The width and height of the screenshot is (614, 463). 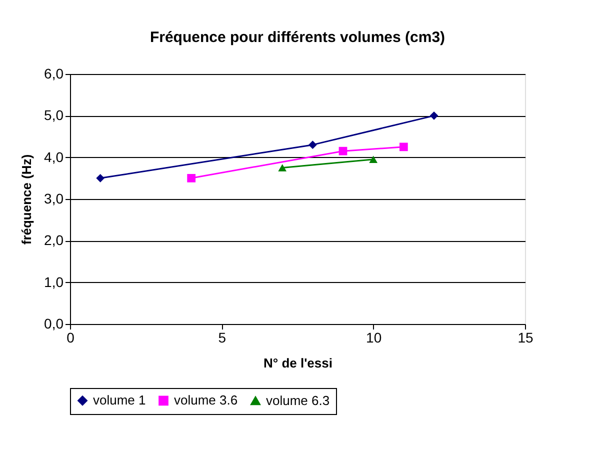 I want to click on y-tick-label: 3,0, so click(x=54, y=198).